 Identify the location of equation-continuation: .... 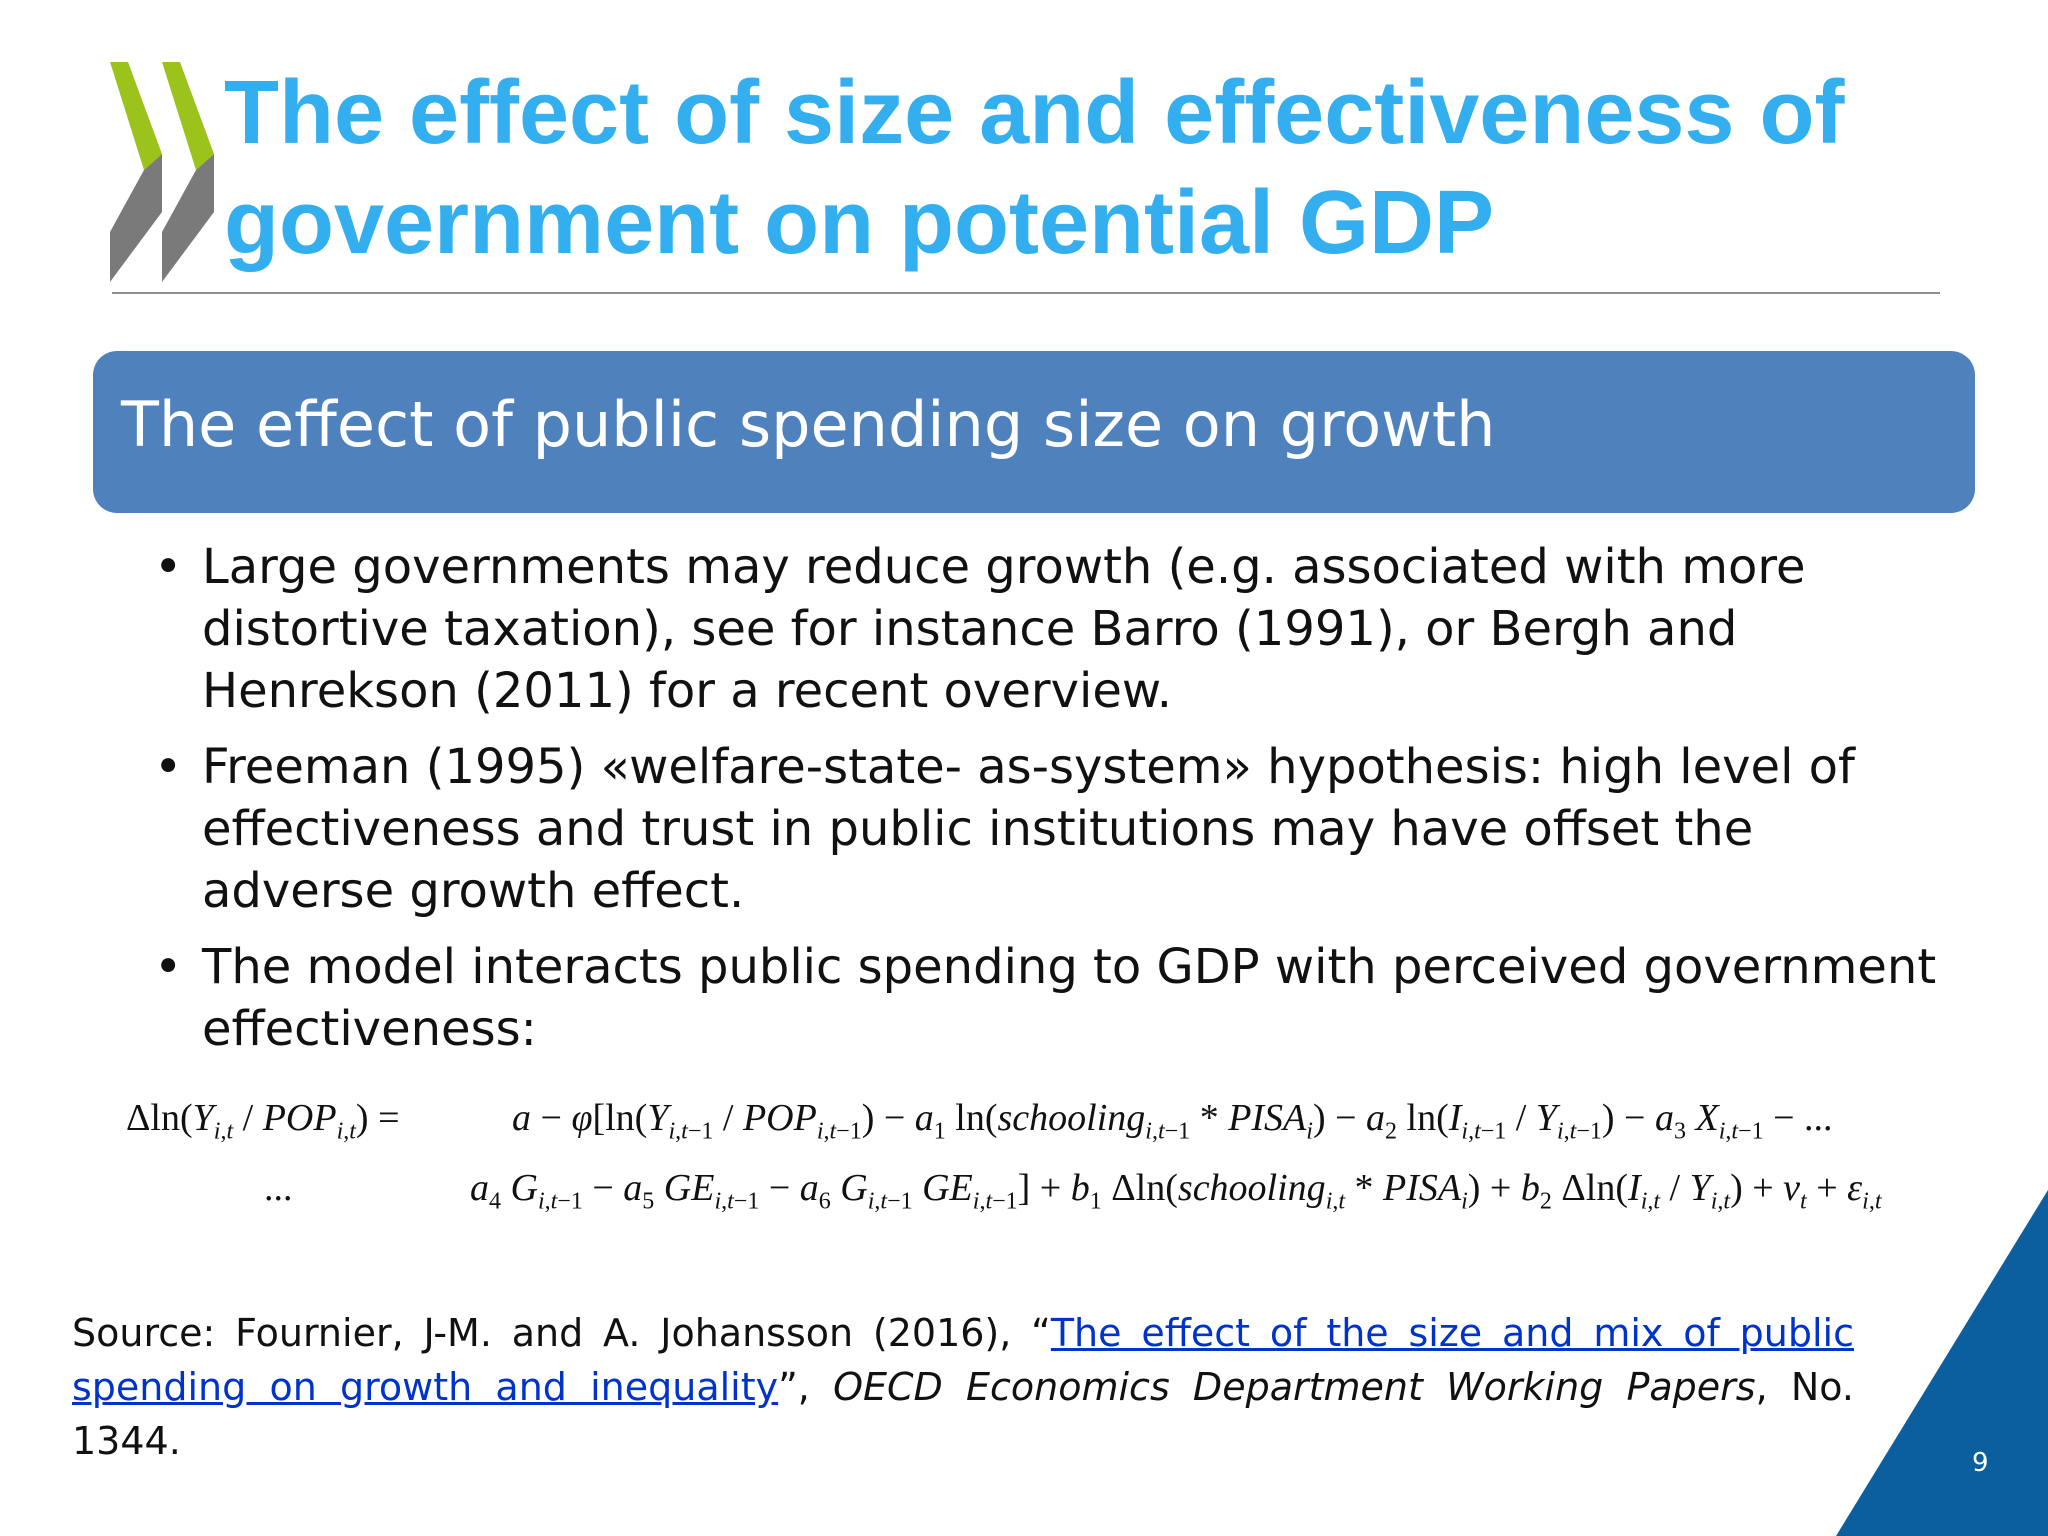
(278, 1188).